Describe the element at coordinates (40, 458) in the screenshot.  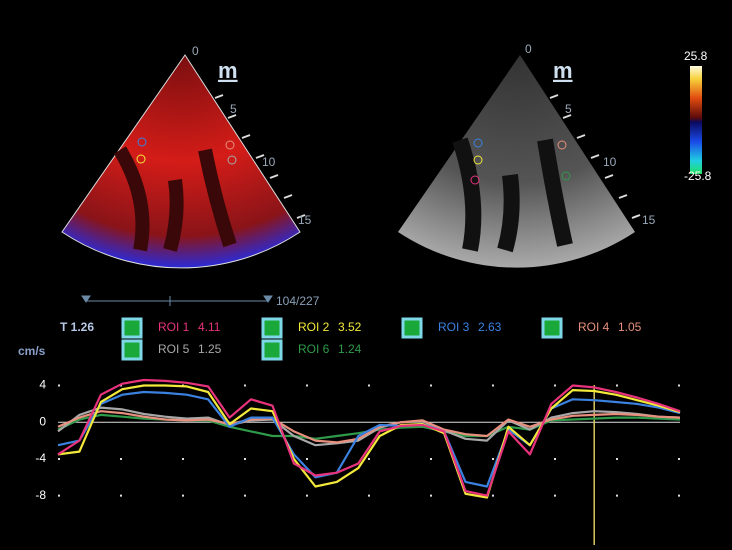
I see `y-tick-label: -4` at that location.